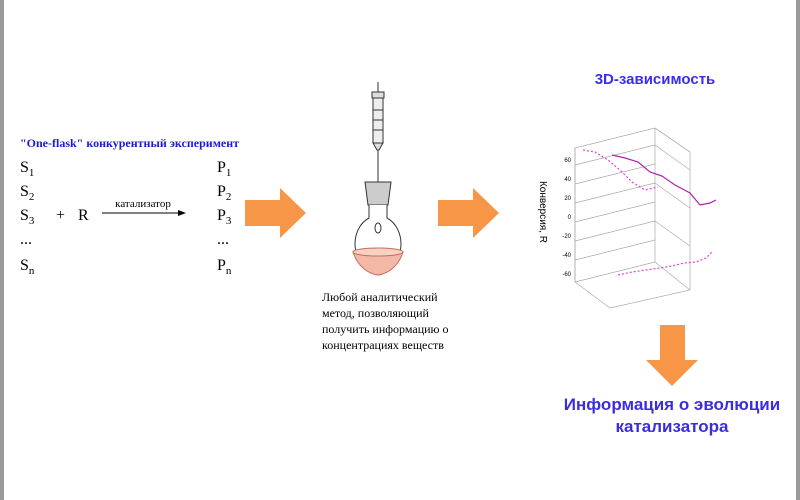 The image size is (800, 500). I want to click on arrow-down, so click(672, 355).